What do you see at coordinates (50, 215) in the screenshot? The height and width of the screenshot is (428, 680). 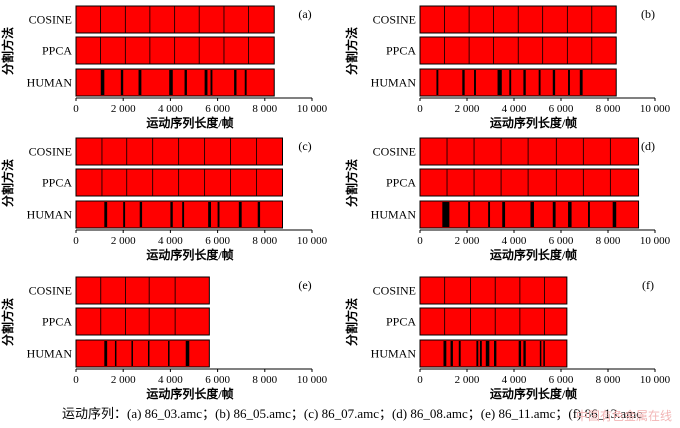 I see `panel-c-row-label-human: HUMAN` at bounding box center [50, 215].